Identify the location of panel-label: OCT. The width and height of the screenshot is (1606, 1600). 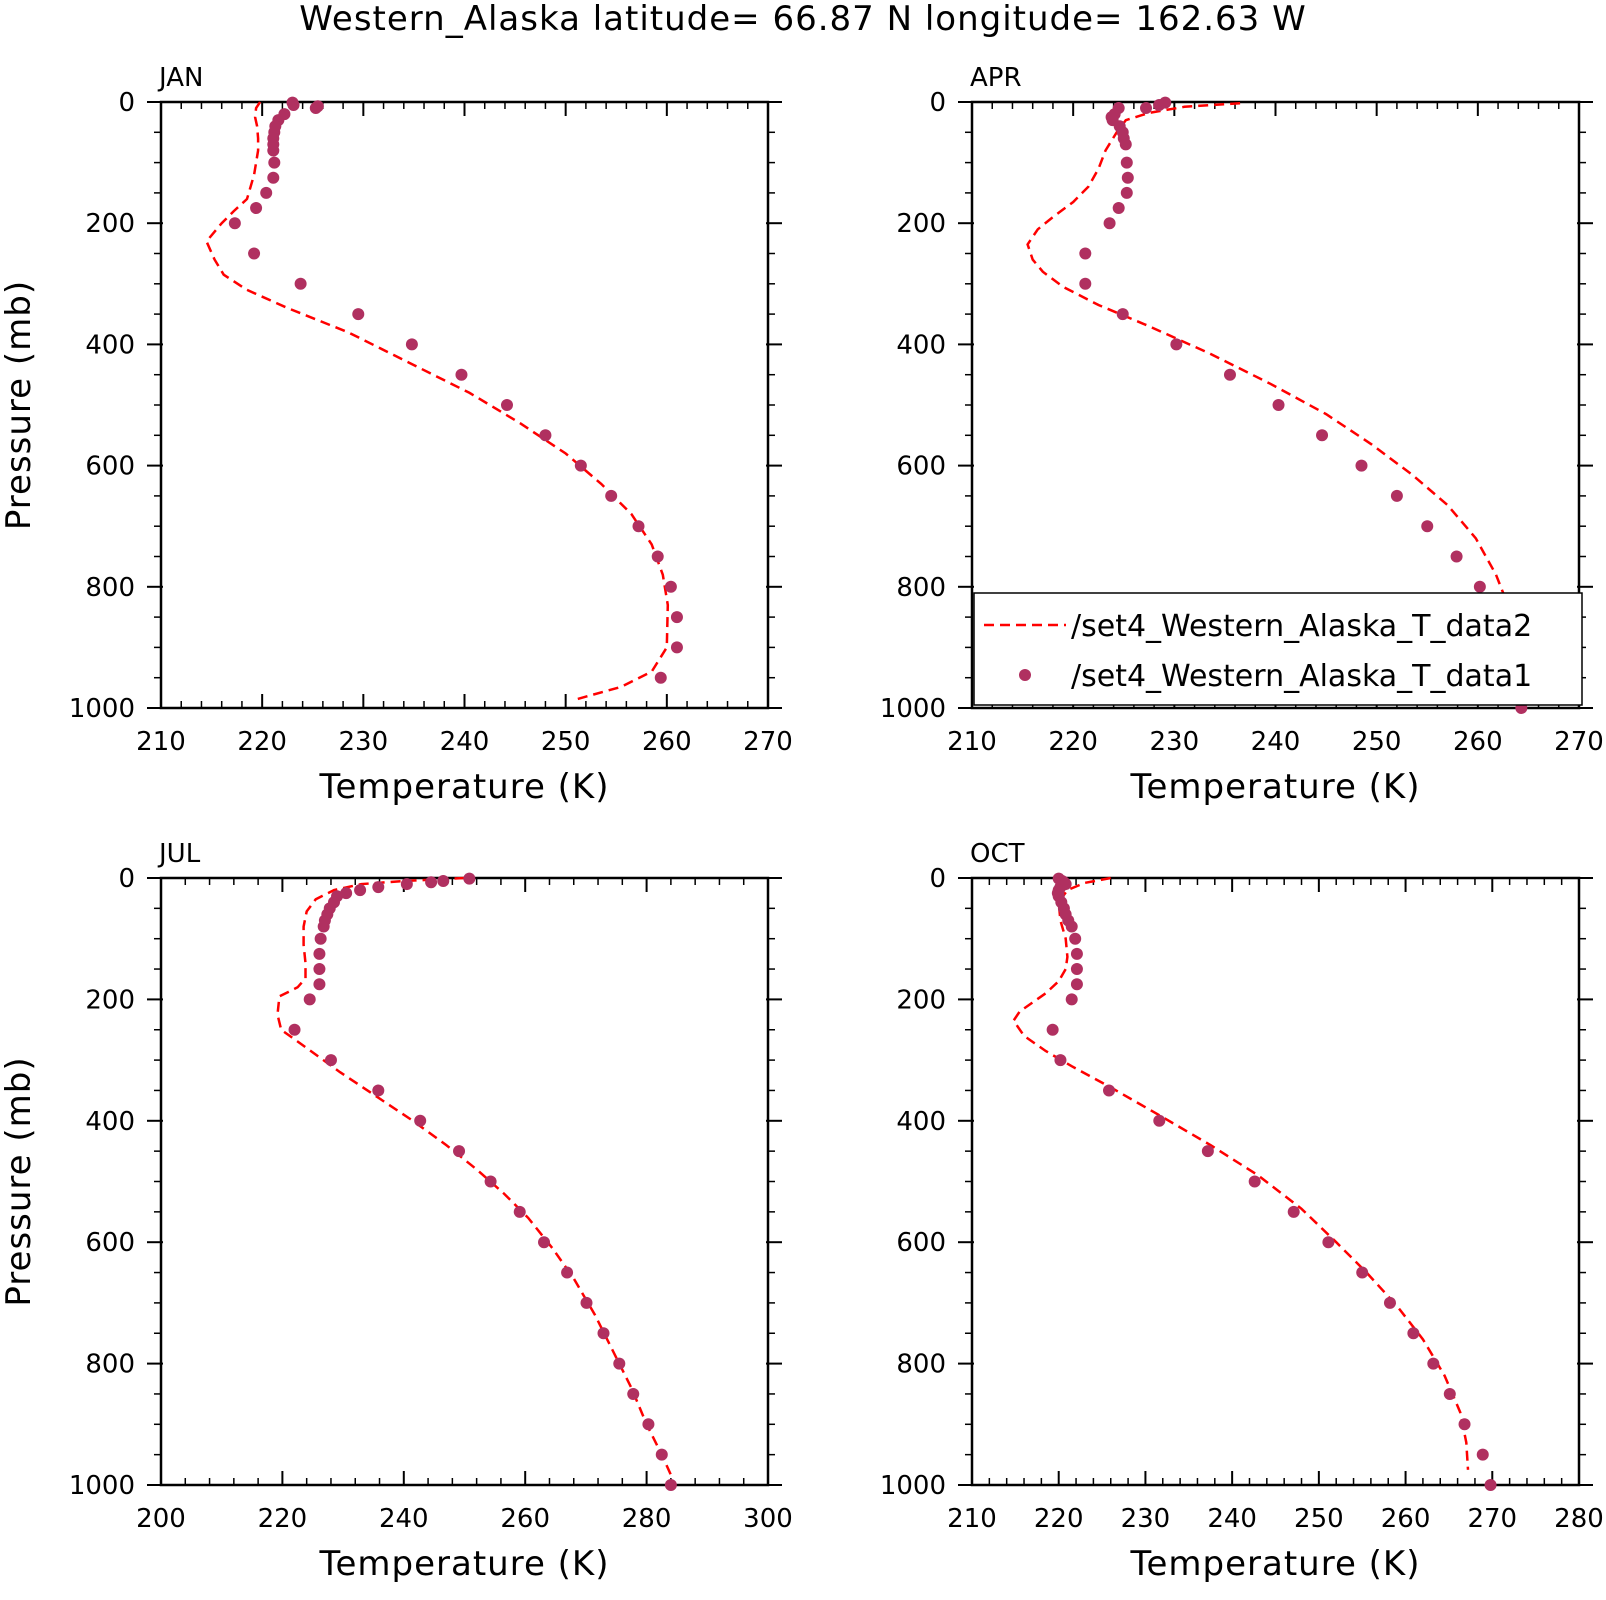
(997, 854).